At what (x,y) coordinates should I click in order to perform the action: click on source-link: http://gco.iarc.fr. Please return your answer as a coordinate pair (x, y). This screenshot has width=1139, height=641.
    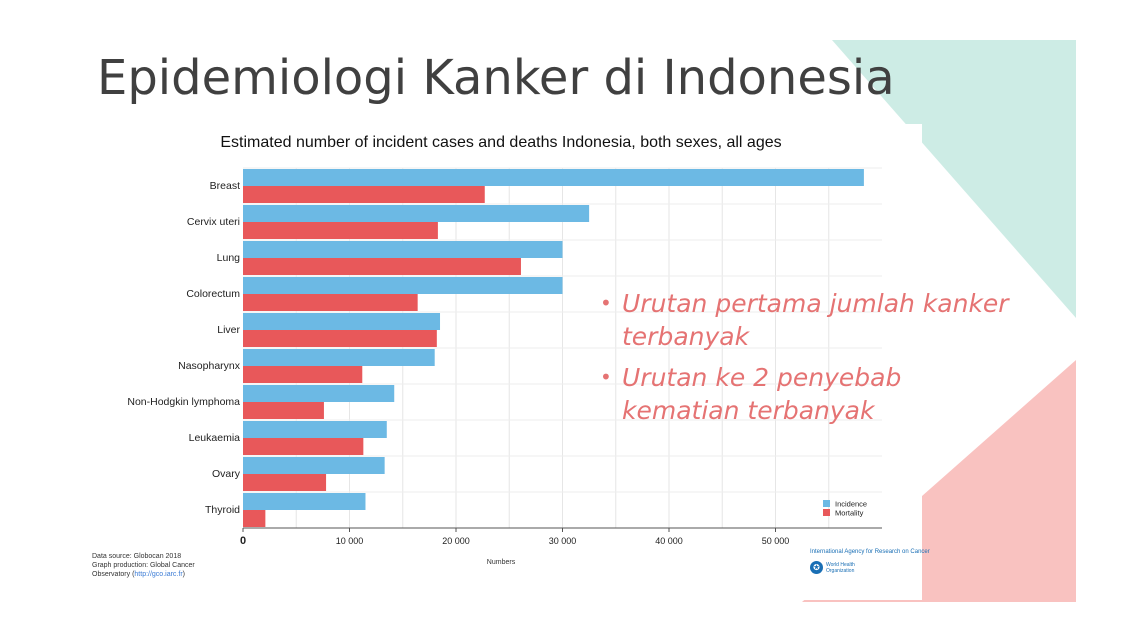
    Looking at the image, I should click on (158, 574).